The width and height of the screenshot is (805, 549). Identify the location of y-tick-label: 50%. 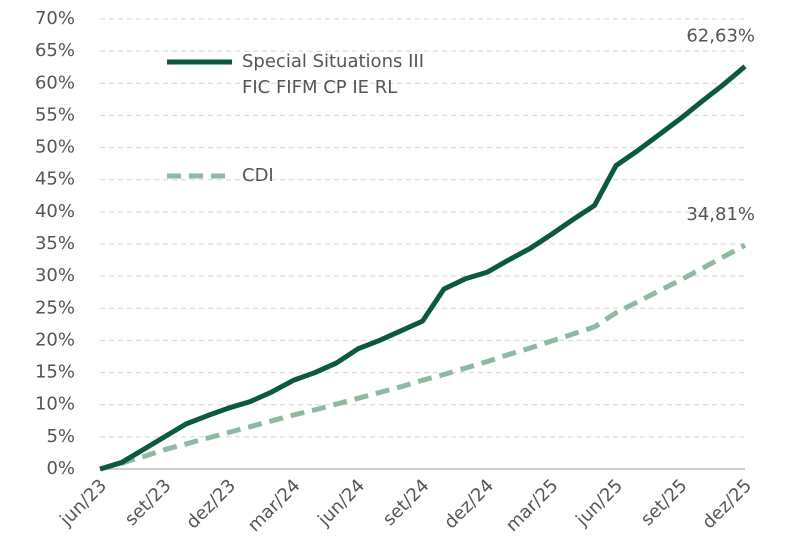
(55, 147).